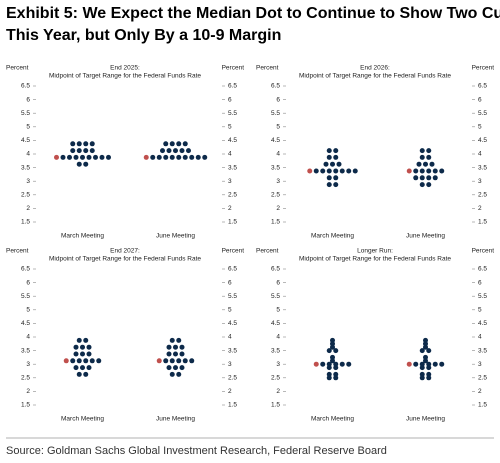 The image size is (500, 463). Describe the element at coordinates (278, 337) in the screenshot. I see `y-tick-label: 4` at that location.